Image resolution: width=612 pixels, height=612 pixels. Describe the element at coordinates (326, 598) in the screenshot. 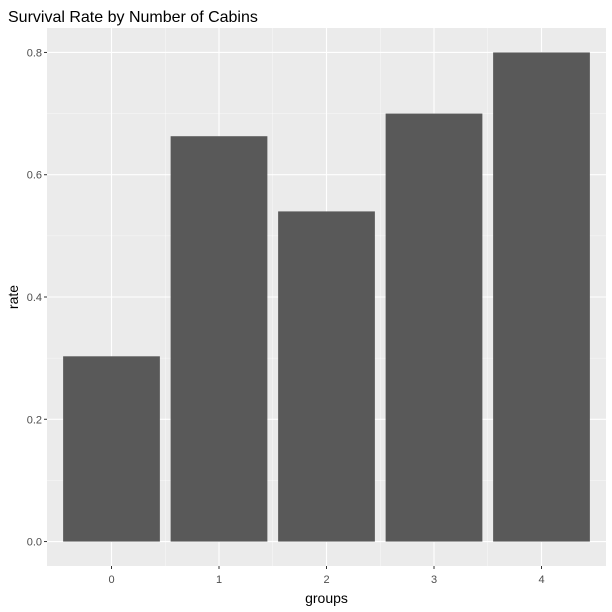

I see `x-axis-title: groups` at that location.